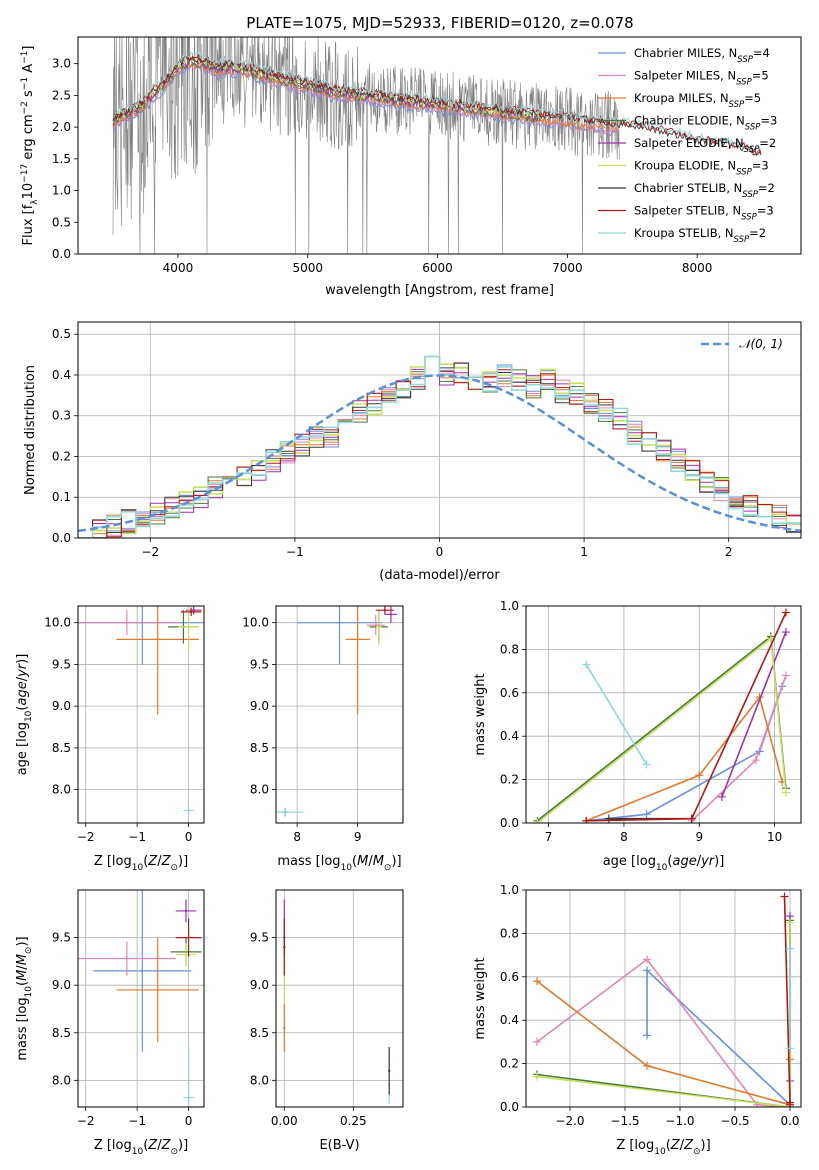  What do you see at coordinates (307, 268) in the screenshot?
I see `tick-label-x: 5000` at bounding box center [307, 268].